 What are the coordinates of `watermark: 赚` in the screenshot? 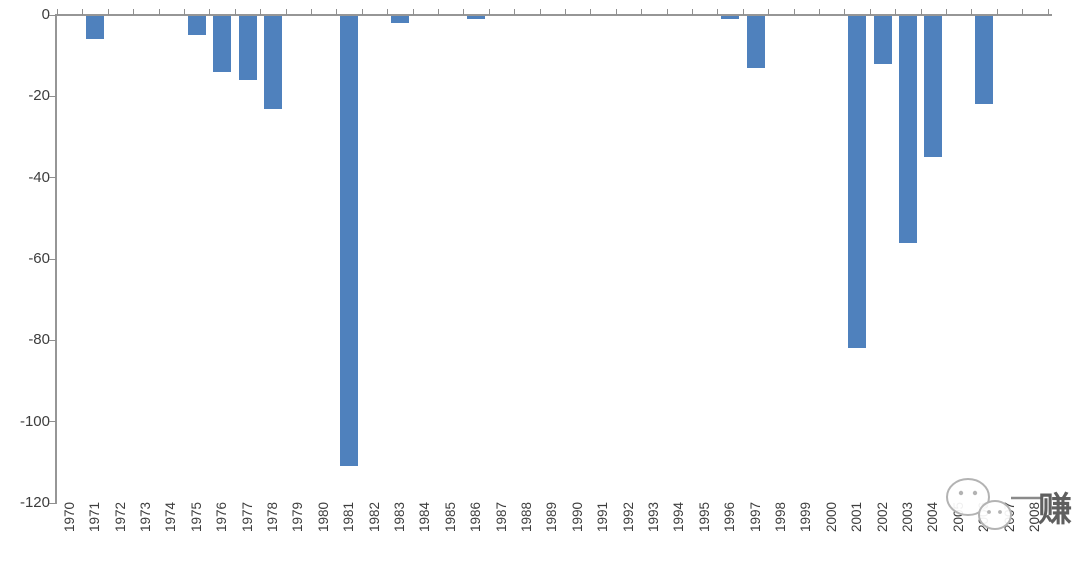 It's located at (1009, 509).